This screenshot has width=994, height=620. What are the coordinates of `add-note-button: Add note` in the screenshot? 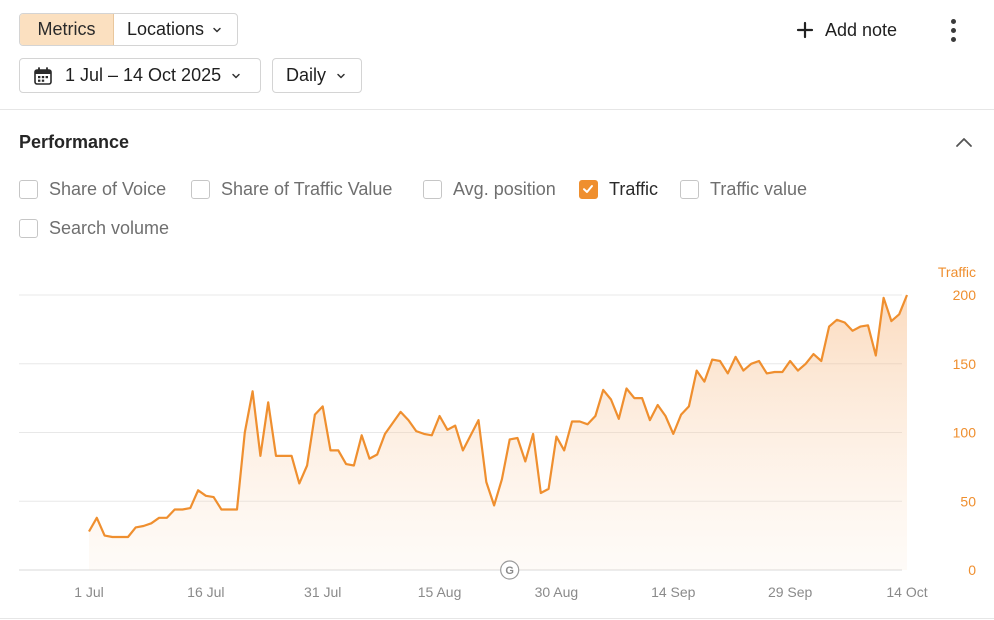 It's located at (846, 30).